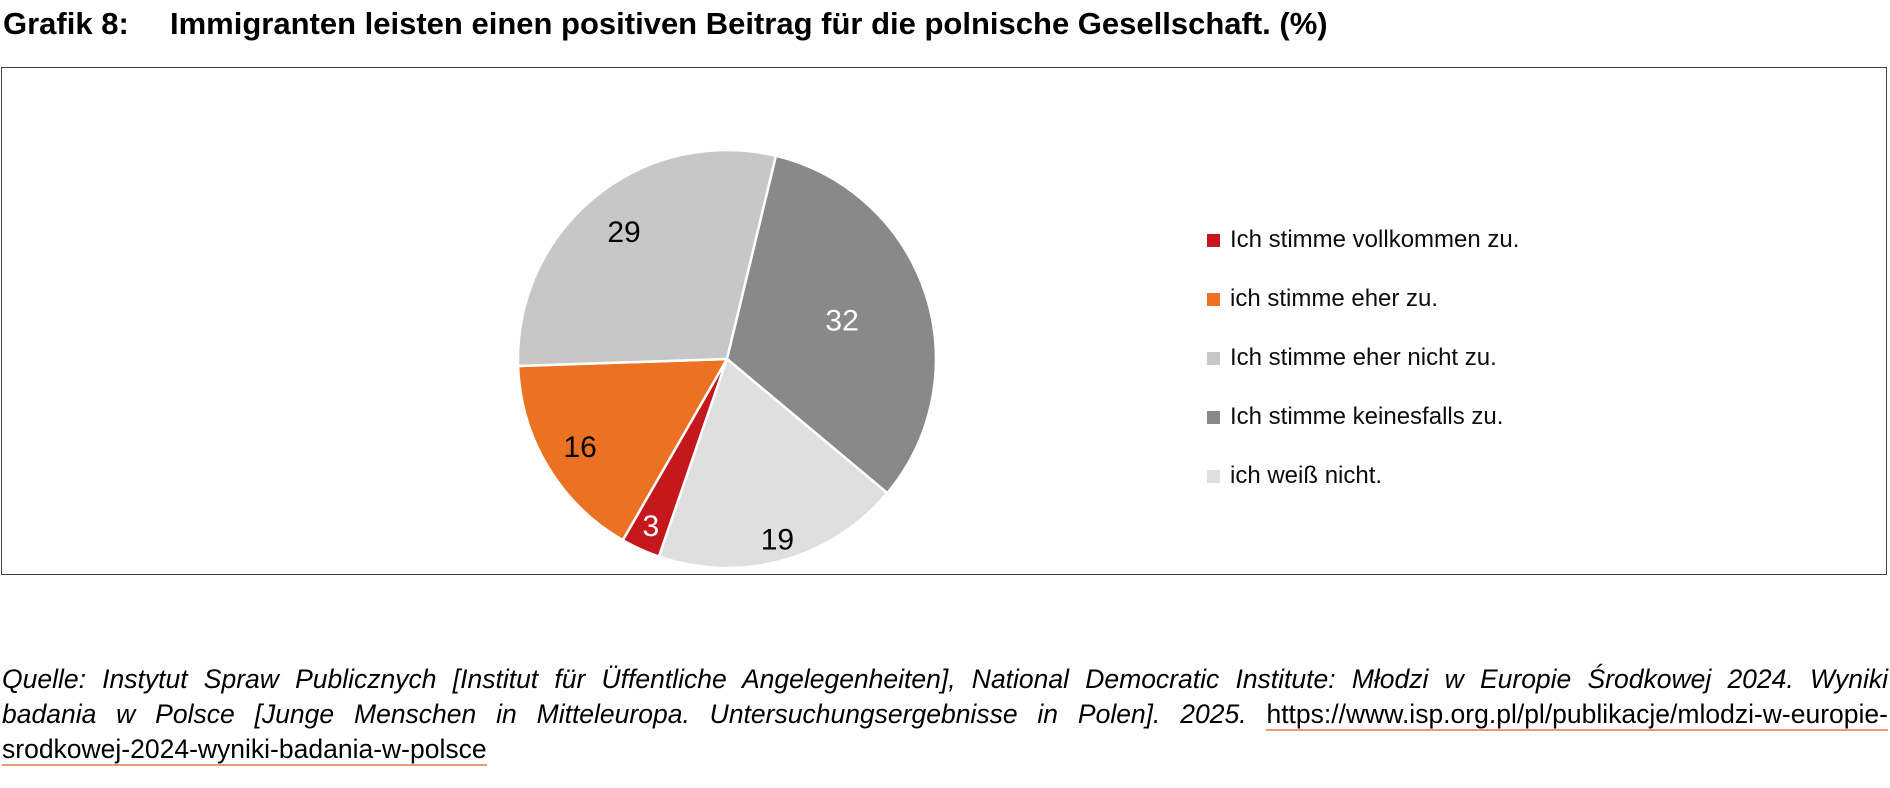  Describe the element at coordinates (841, 321) in the screenshot. I see `pie-data-label-4: 32` at that location.